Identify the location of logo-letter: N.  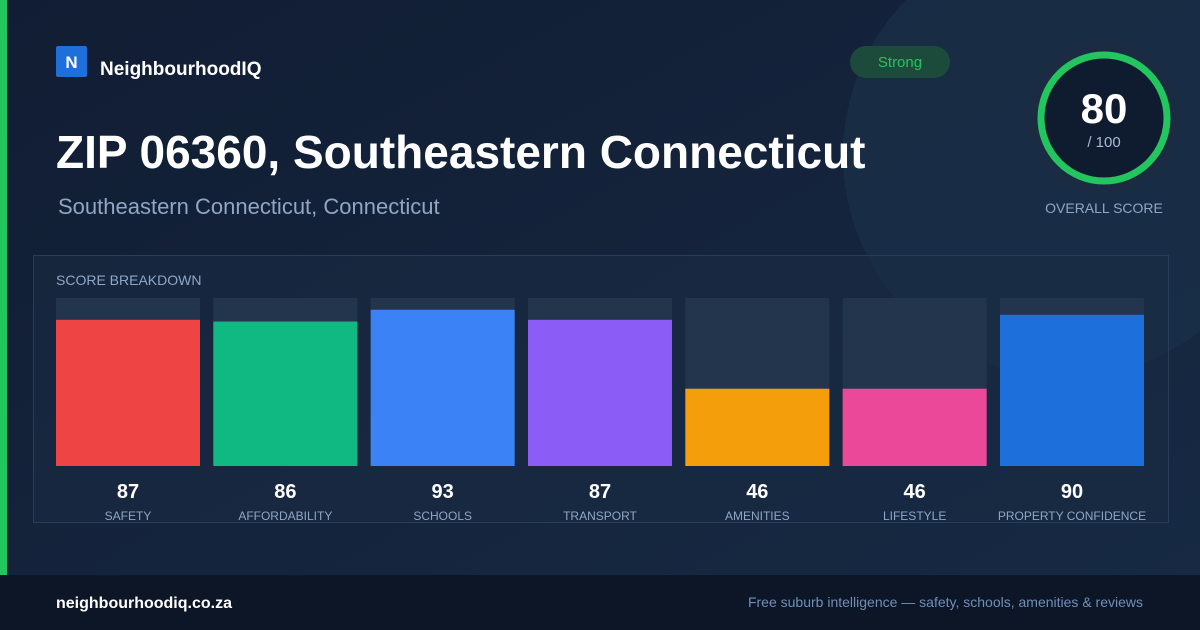
(71, 62).